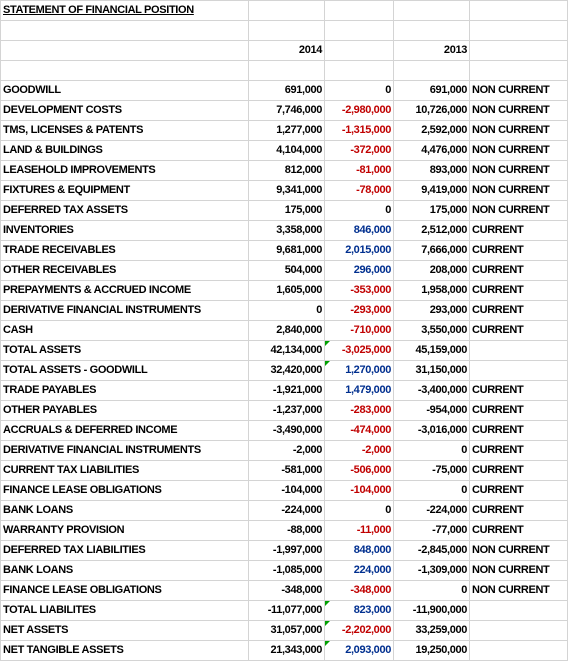  I want to click on row-label: NET TANGIBLE ASSETS, so click(124, 650).